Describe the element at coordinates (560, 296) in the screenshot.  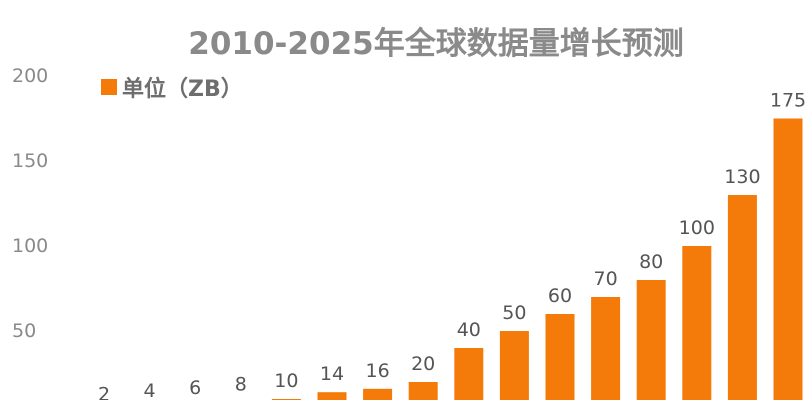
I see `data-label-2020: 60` at that location.